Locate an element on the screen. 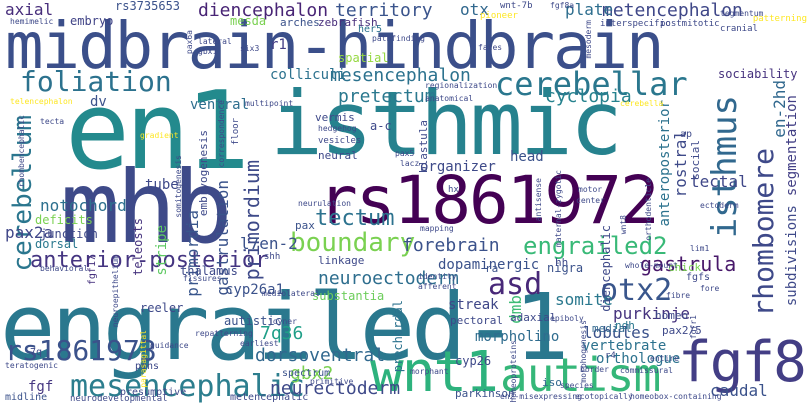 Image resolution: width=808 pixels, height=404 pixels. word-otx2: otx2 is located at coordinates (636, 290).